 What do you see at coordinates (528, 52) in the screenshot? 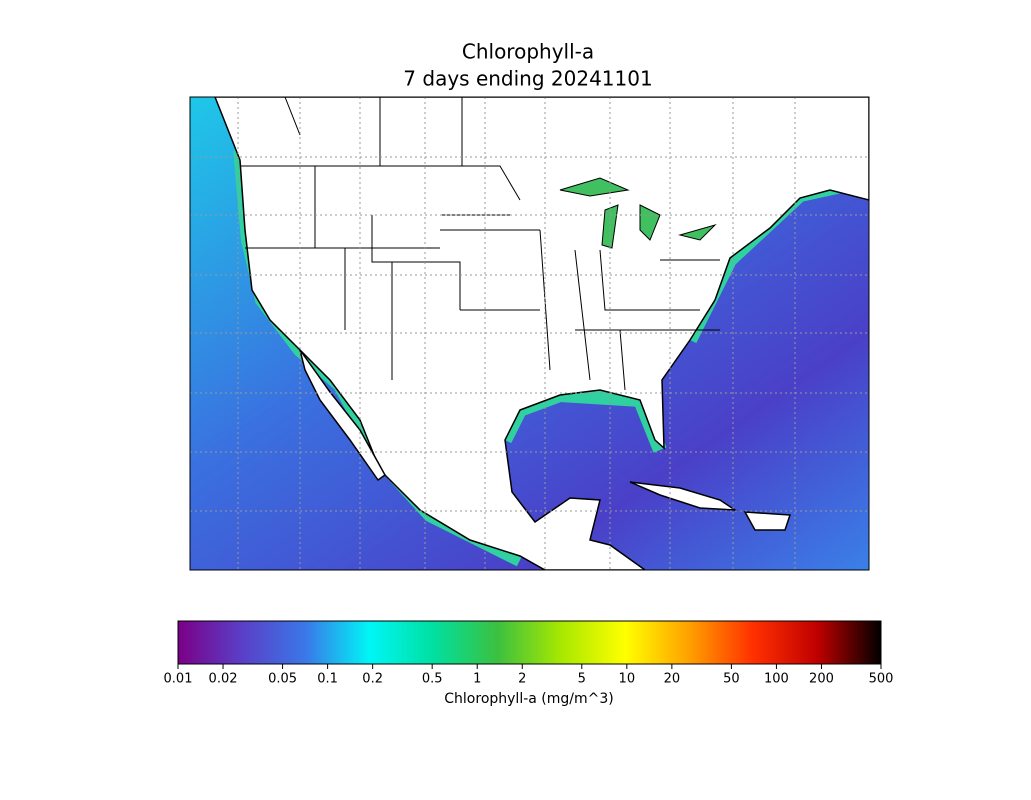
I see `title-line: Chlorophyll-a` at bounding box center [528, 52].